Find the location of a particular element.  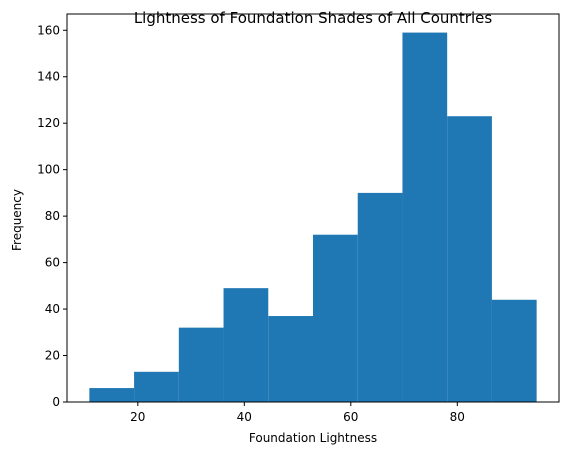

x-axis-label: Foundation Lightness is located at coordinates (313, 438).